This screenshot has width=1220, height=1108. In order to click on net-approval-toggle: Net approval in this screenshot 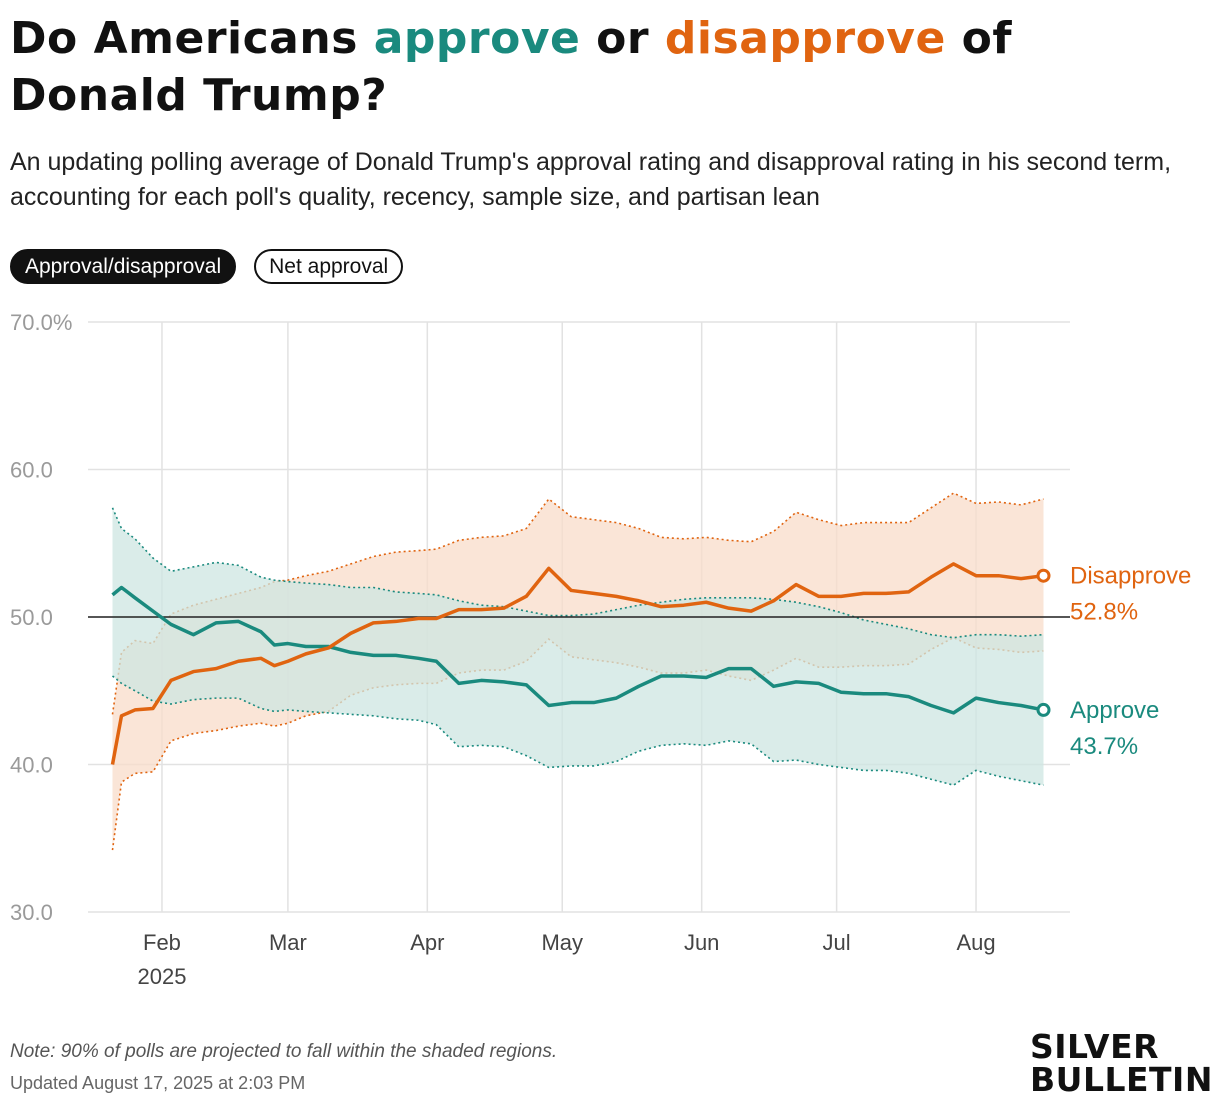, I will do `click(329, 266)`.